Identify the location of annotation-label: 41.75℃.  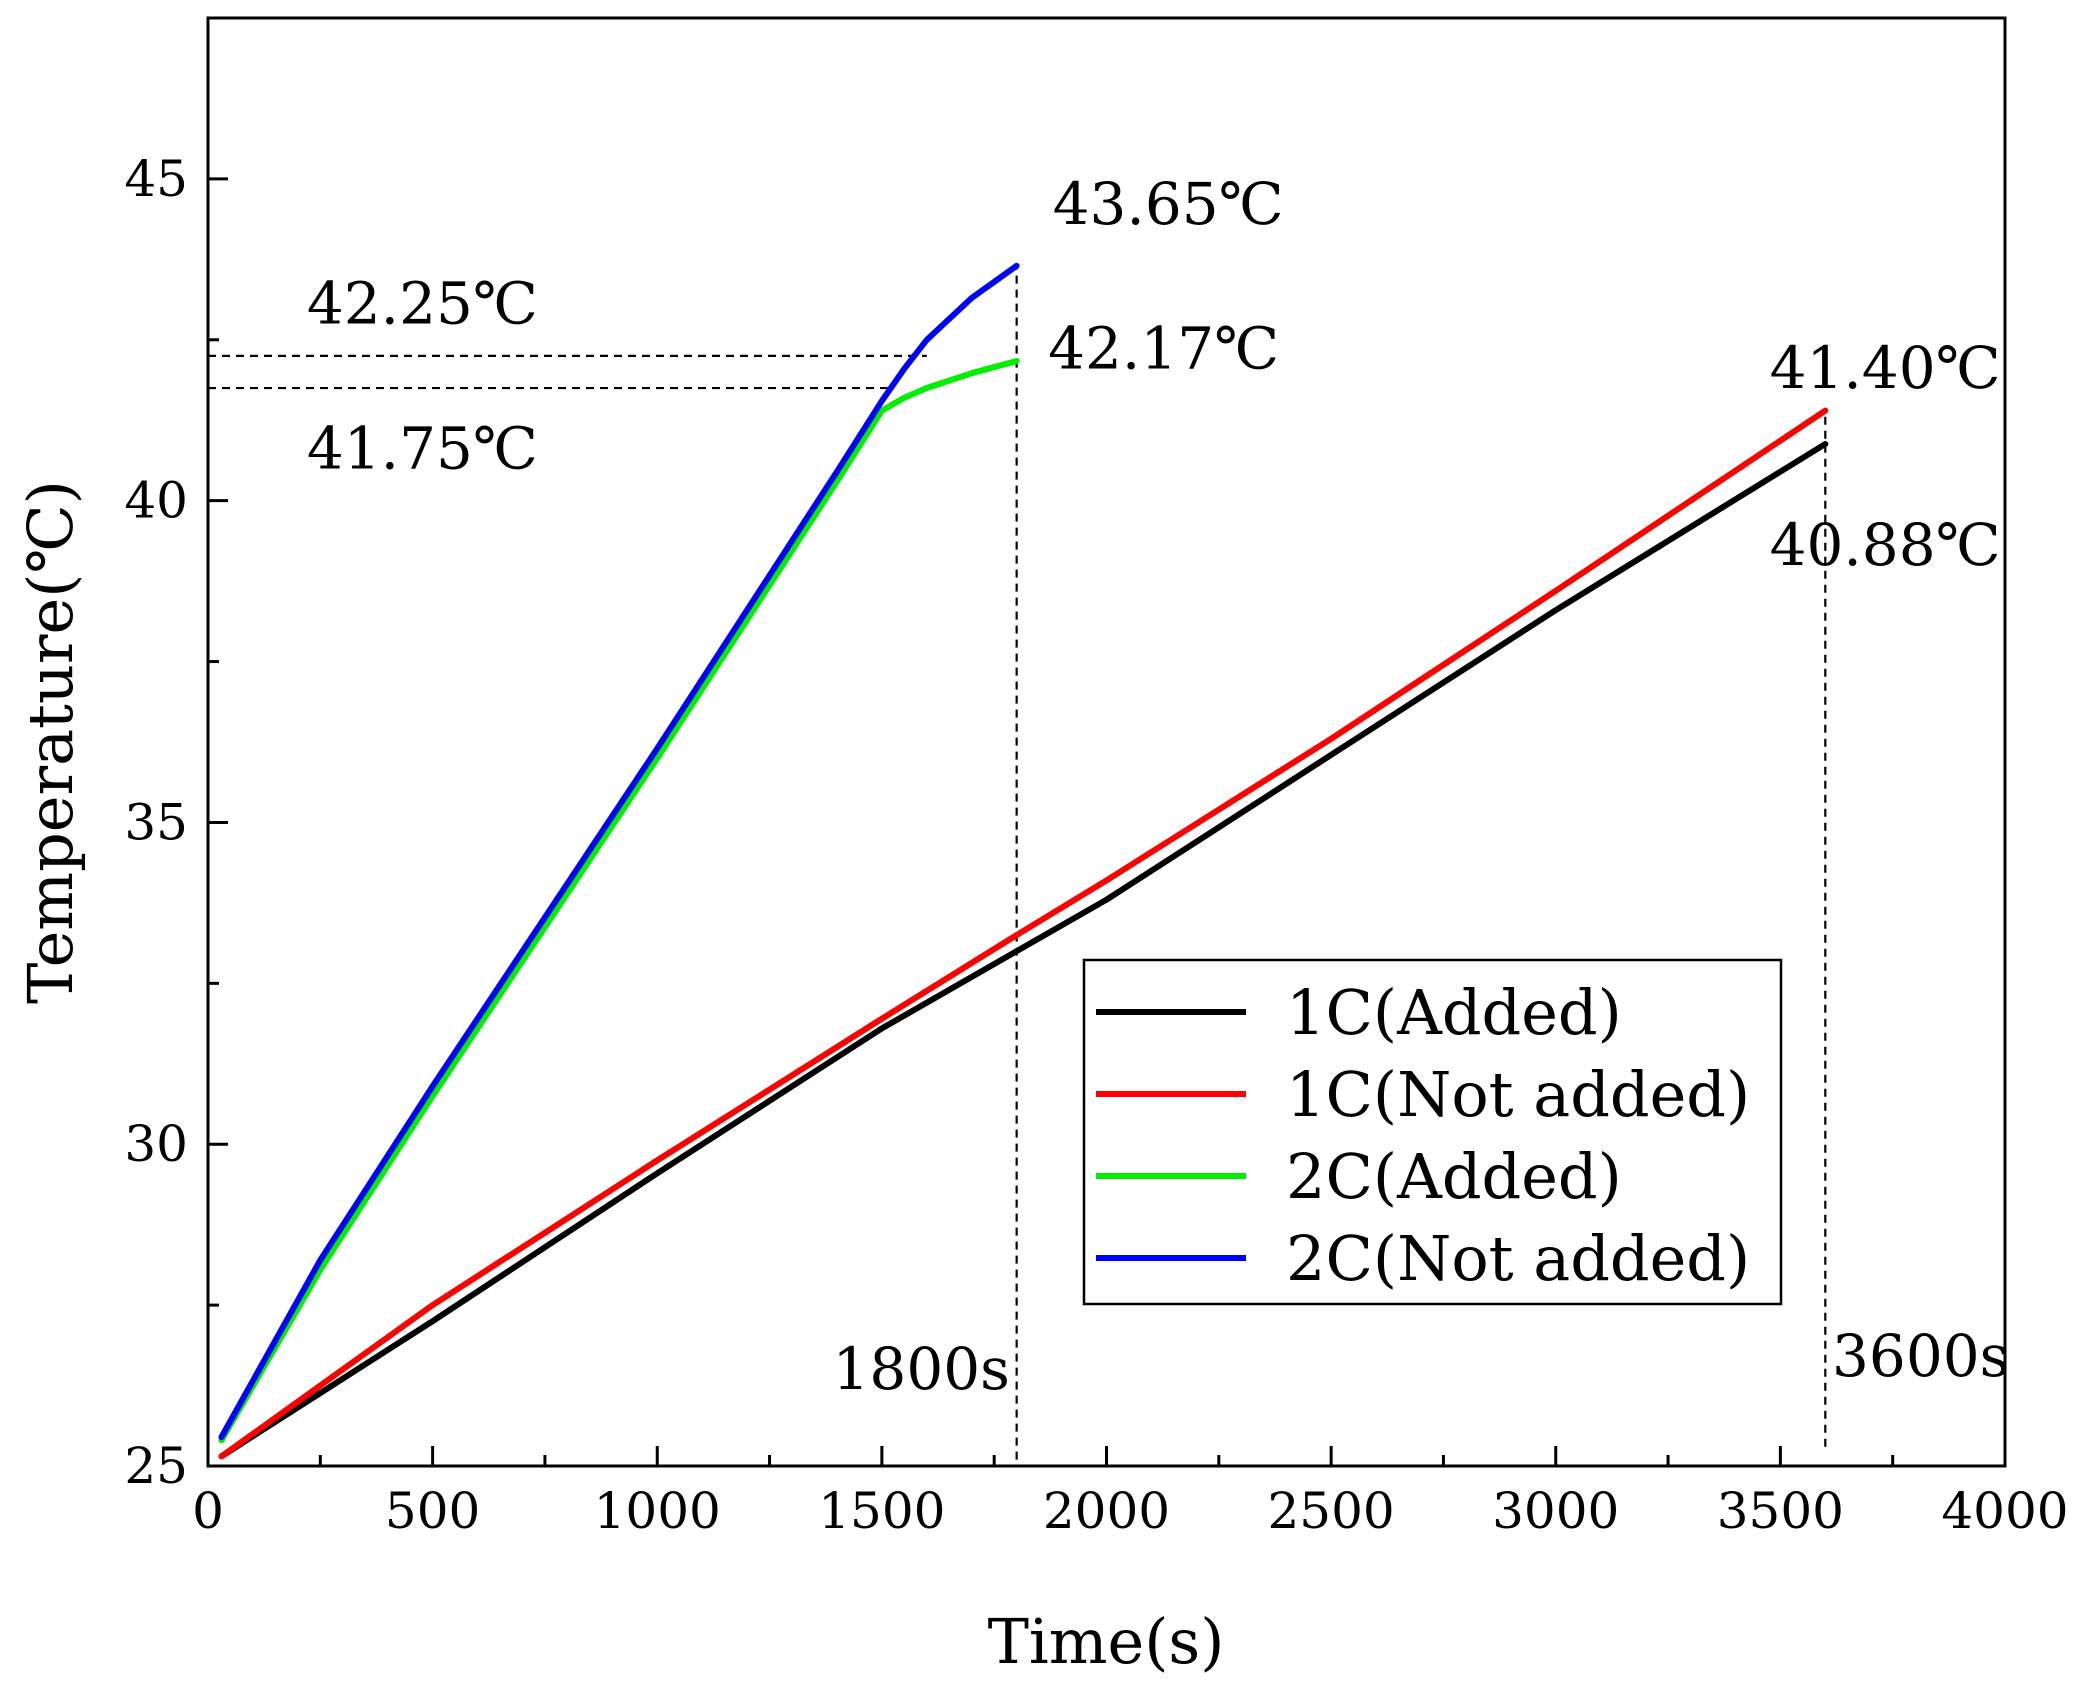
(422, 448).